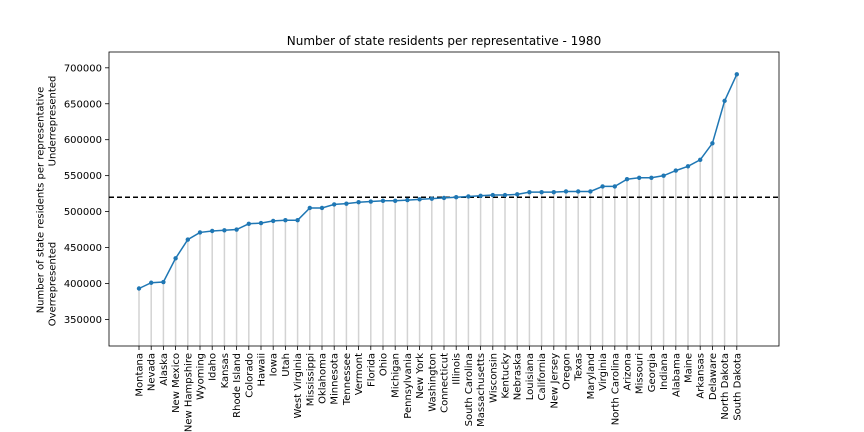 The image size is (864, 432). Describe the element at coordinates (371, 370) in the screenshot. I see `x-tick-label: Florida` at that location.